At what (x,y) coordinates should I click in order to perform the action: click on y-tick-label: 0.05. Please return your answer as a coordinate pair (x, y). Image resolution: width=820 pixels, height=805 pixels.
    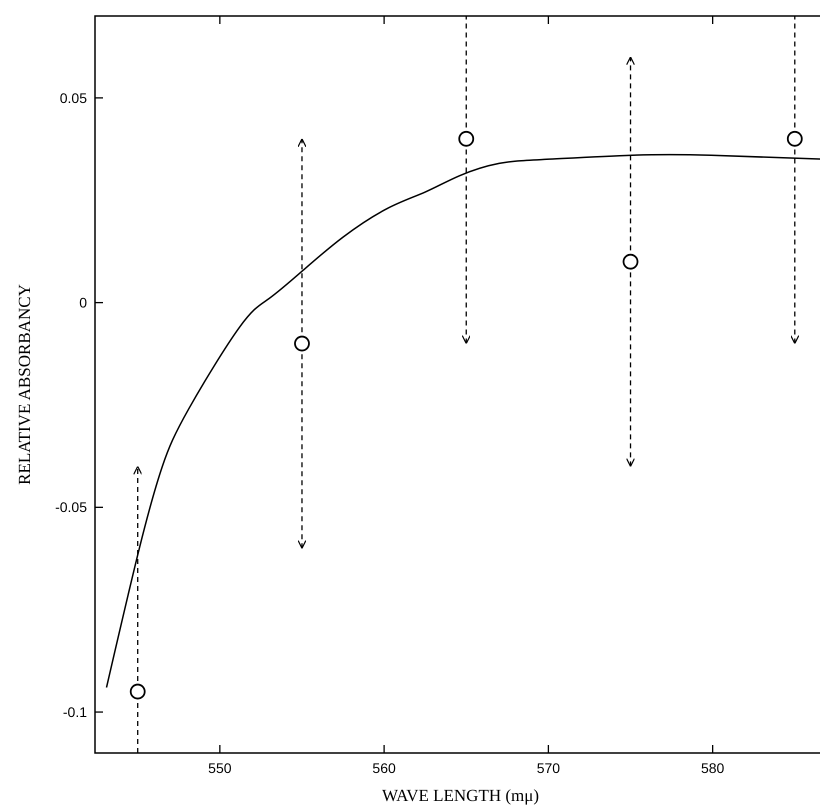
    Looking at the image, I should click on (74, 98).